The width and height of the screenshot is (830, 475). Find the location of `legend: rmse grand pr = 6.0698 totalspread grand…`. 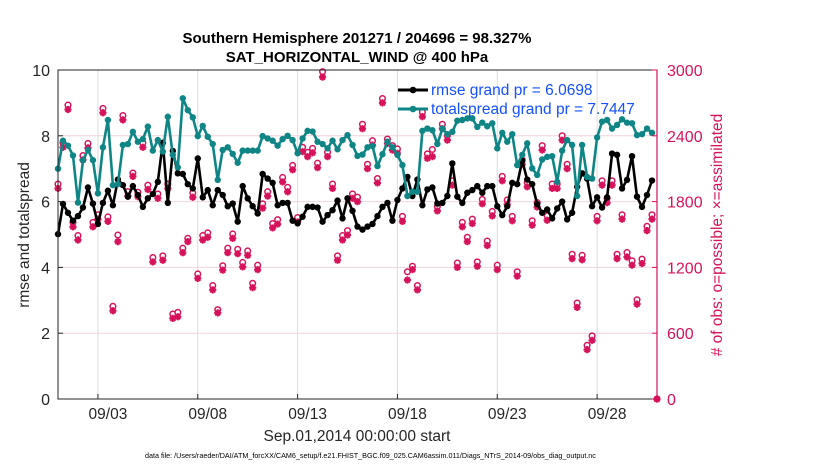

legend: rmse grand pr = 6.0698 totalspread grand… is located at coordinates (516, 100).